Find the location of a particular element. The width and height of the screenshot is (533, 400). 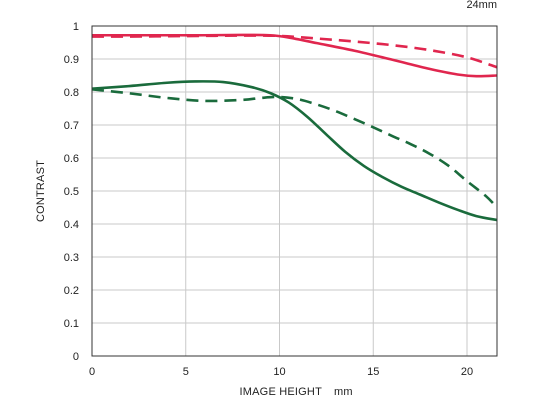

x-axis-unit: mm is located at coordinates (343, 392).